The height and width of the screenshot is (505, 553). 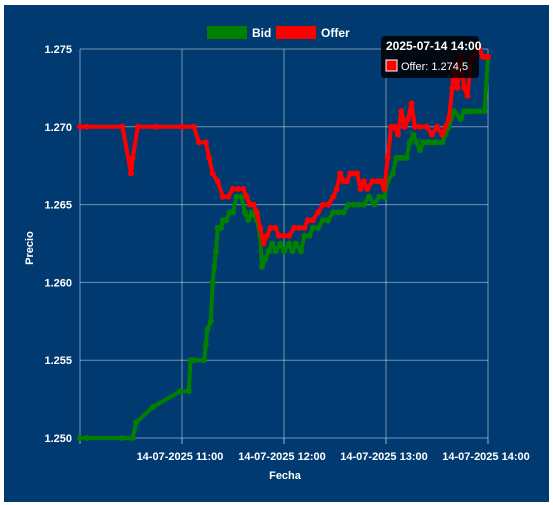 I want to click on legend: Bid Offer, so click(x=278, y=33).